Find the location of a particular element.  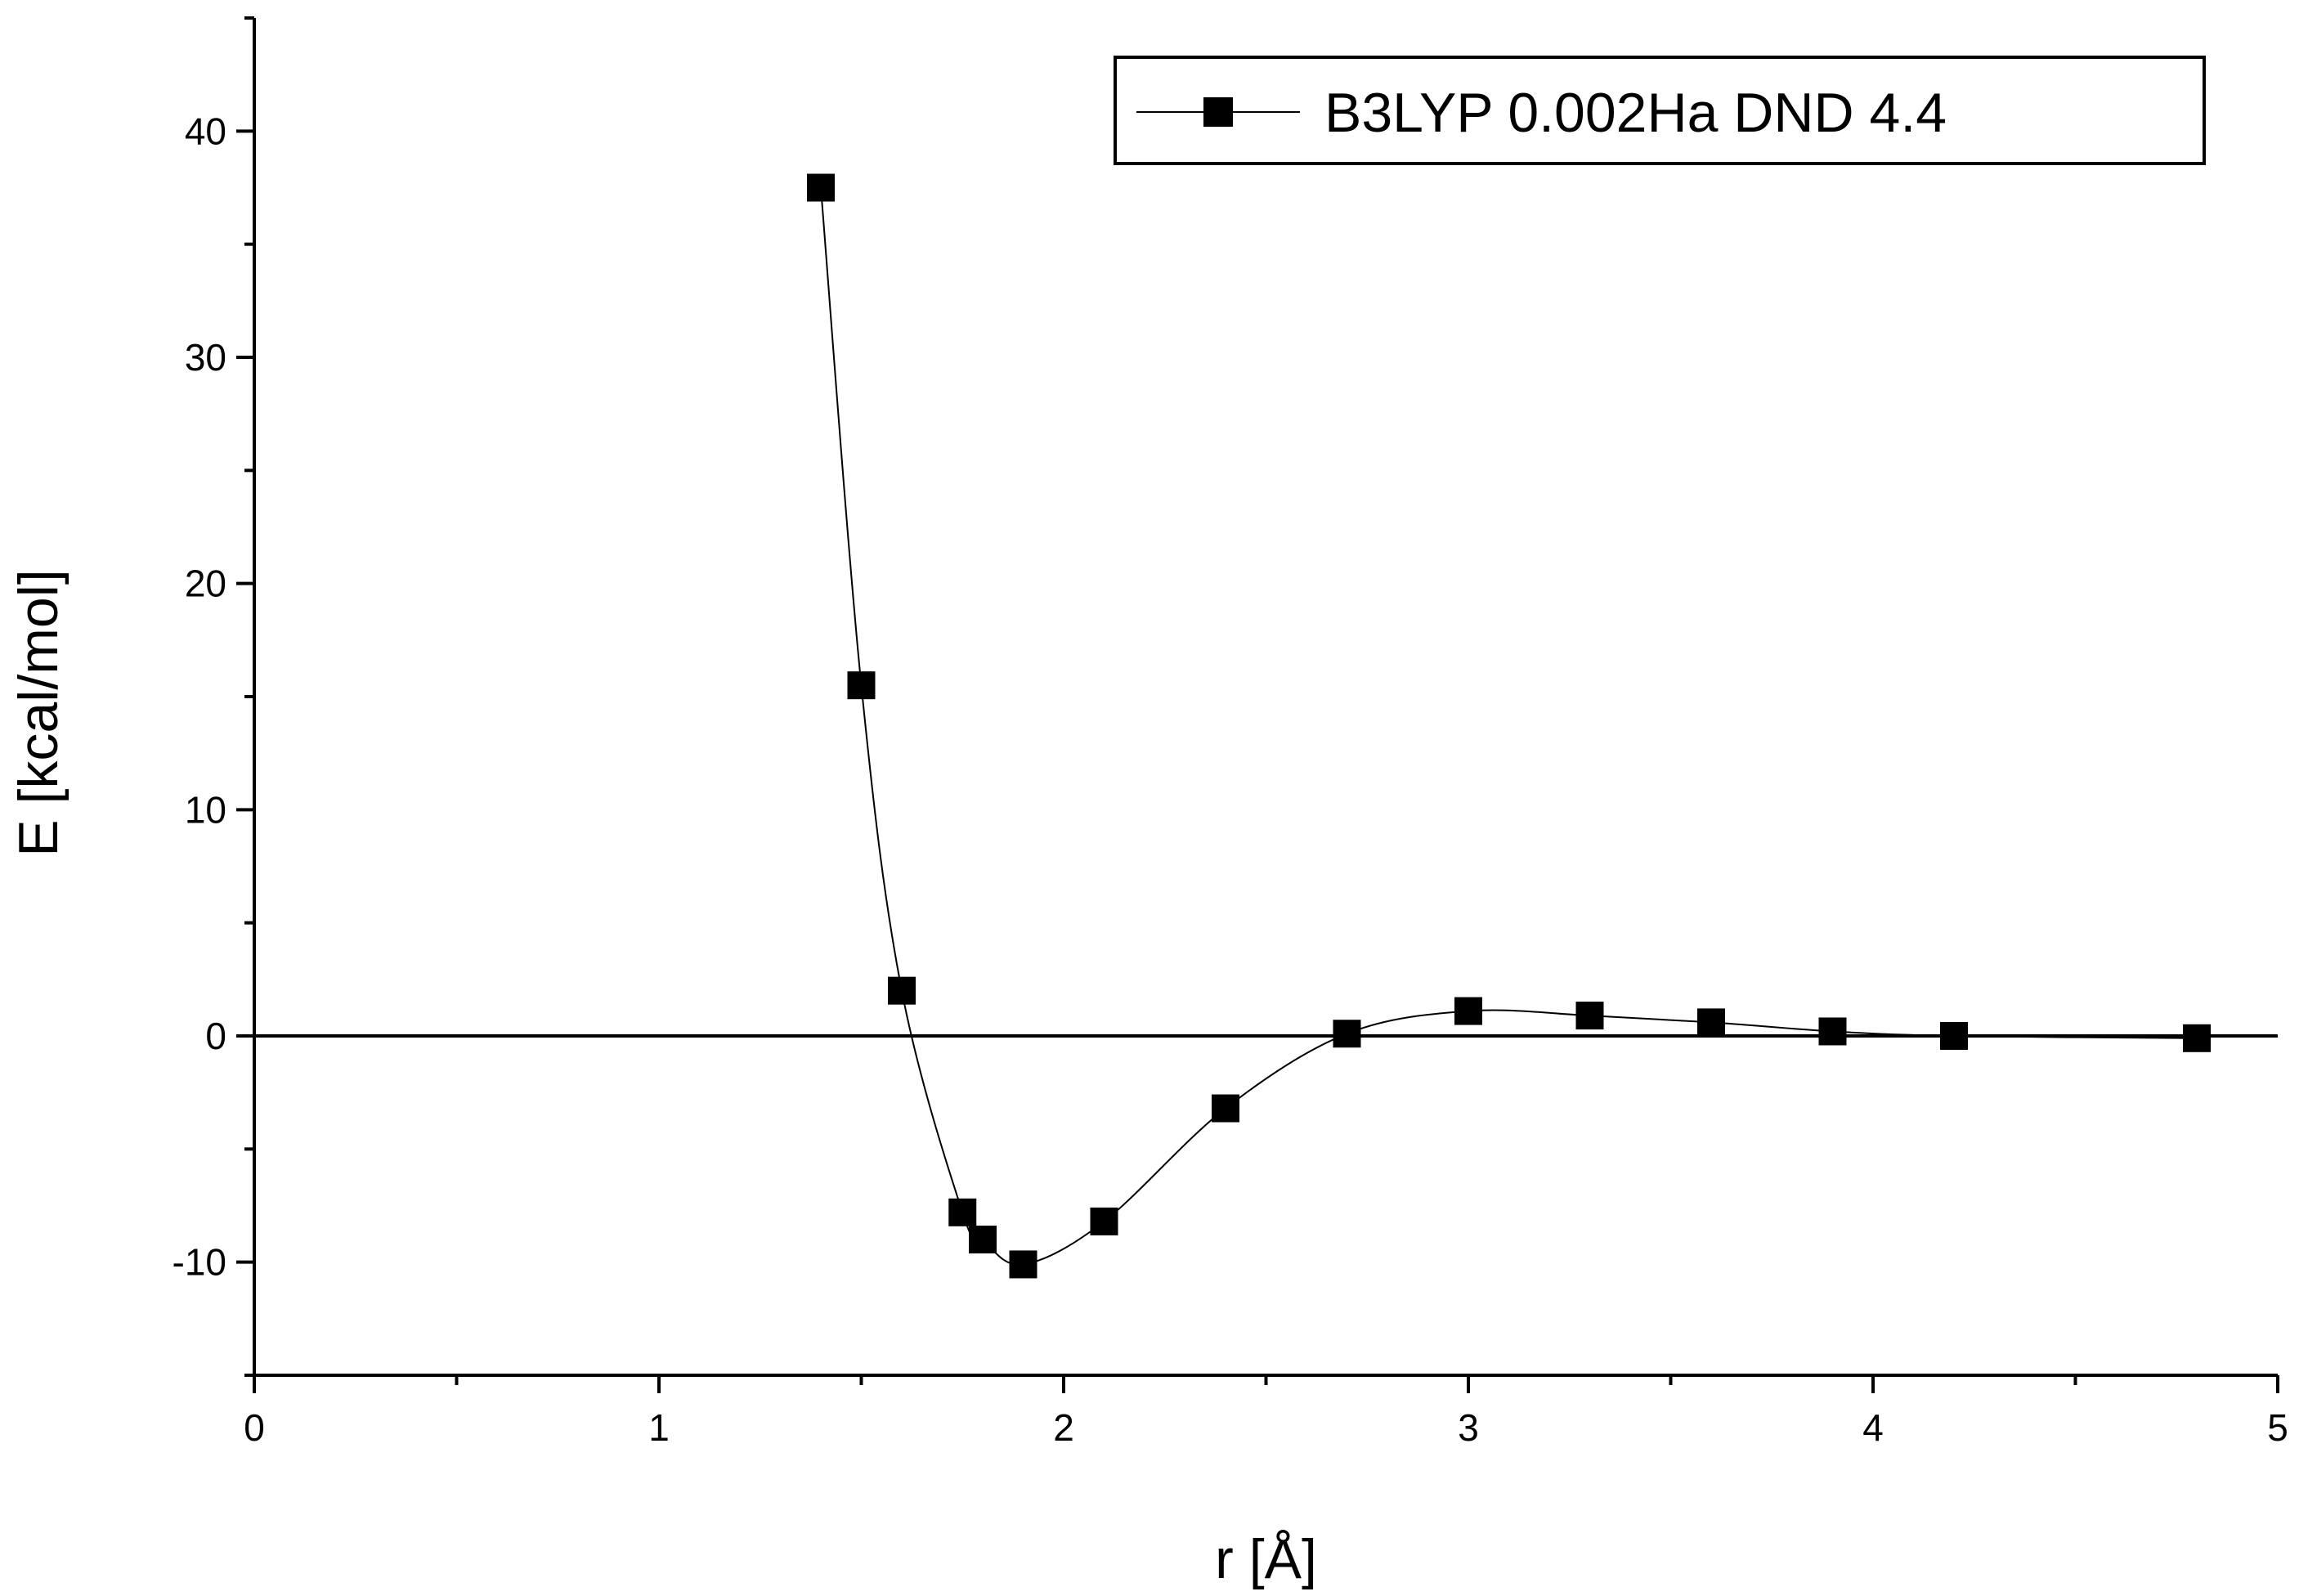

x-tick-label: 1 is located at coordinates (659, 1427).